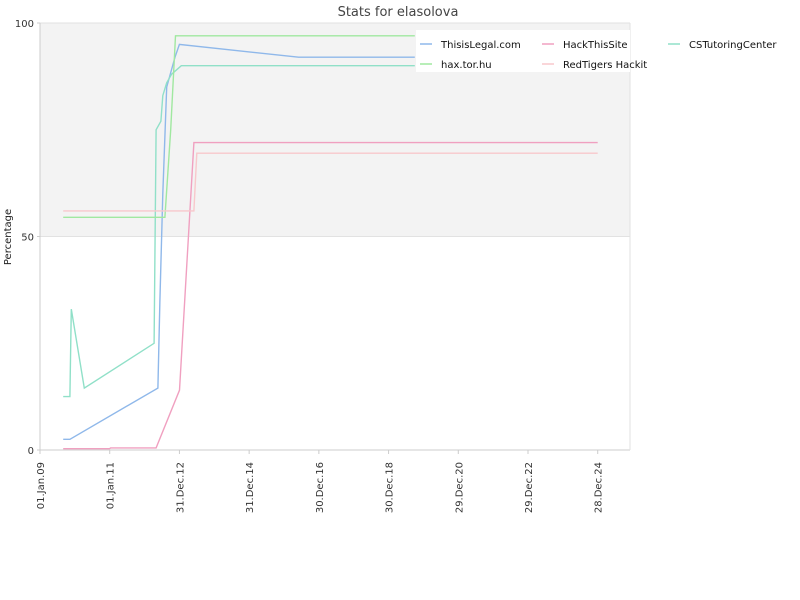 The width and height of the screenshot is (800, 600). I want to click on x-tick-label: 01.Jan.09, so click(41, 485).